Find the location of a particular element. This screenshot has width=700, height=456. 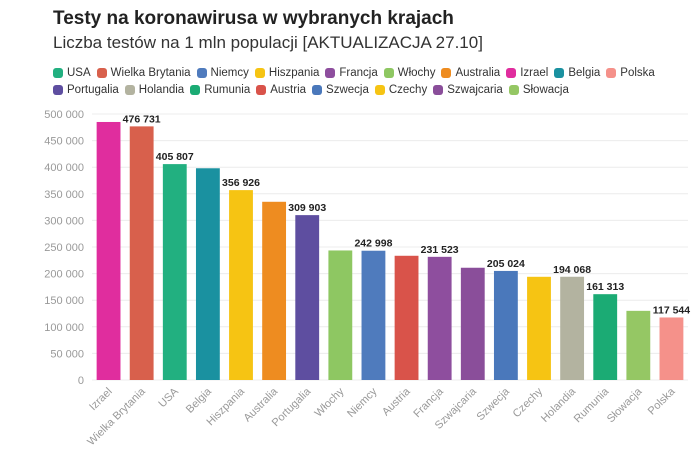

data-label: 356 926 is located at coordinates (241, 183).